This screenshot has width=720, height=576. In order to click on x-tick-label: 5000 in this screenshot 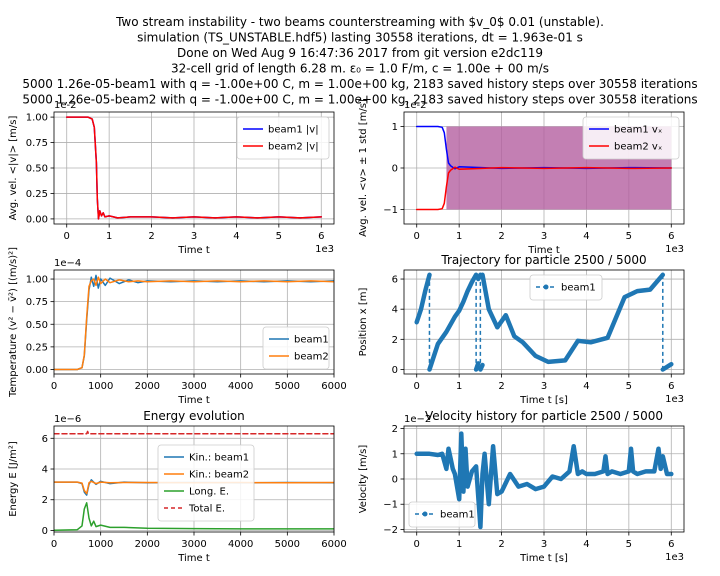, I will do `click(287, 386)`.